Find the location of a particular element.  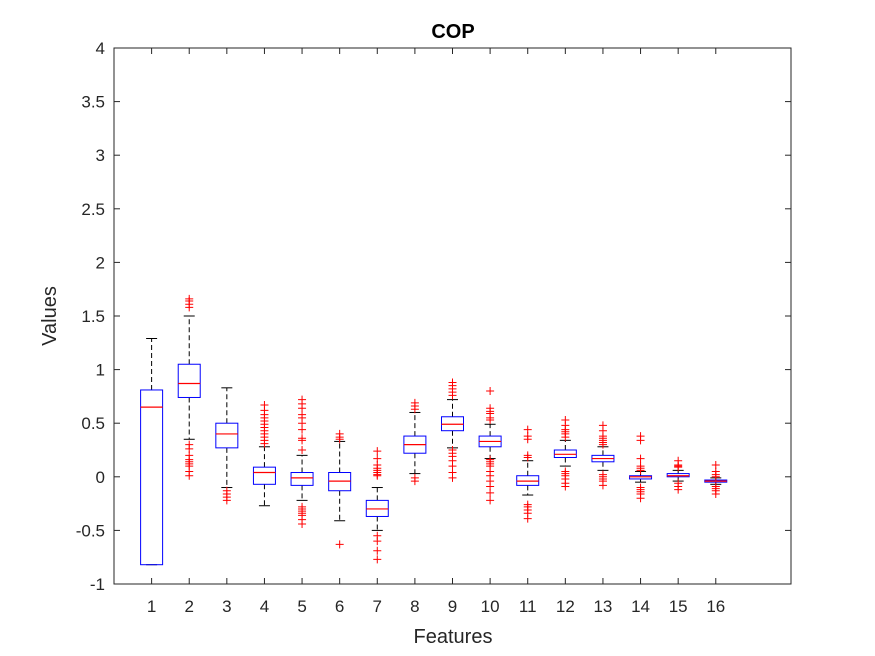

x-tick-label: 6 is located at coordinates (339, 606).